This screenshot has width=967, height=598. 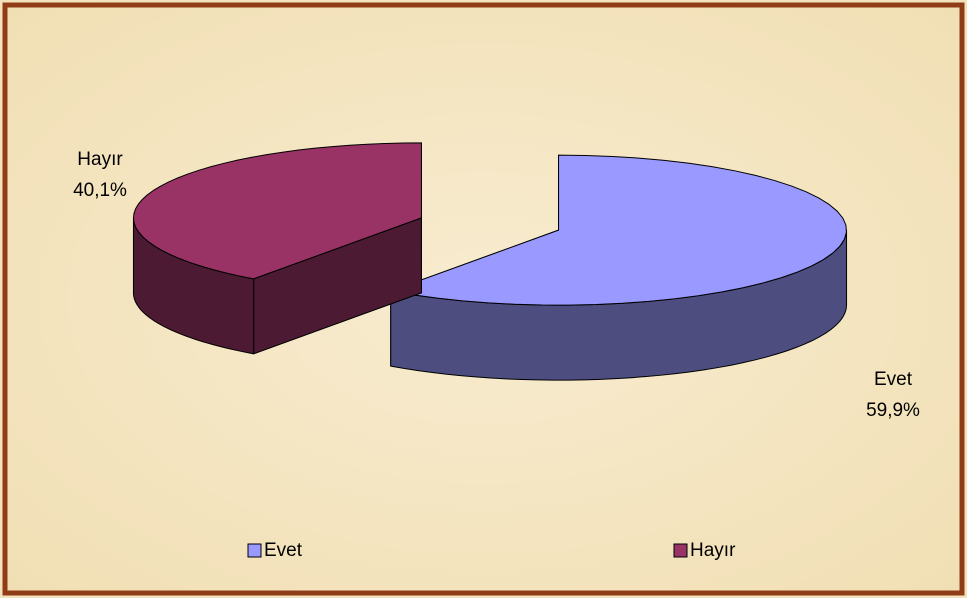 I want to click on legend-label: Hayır, so click(x=713, y=550).